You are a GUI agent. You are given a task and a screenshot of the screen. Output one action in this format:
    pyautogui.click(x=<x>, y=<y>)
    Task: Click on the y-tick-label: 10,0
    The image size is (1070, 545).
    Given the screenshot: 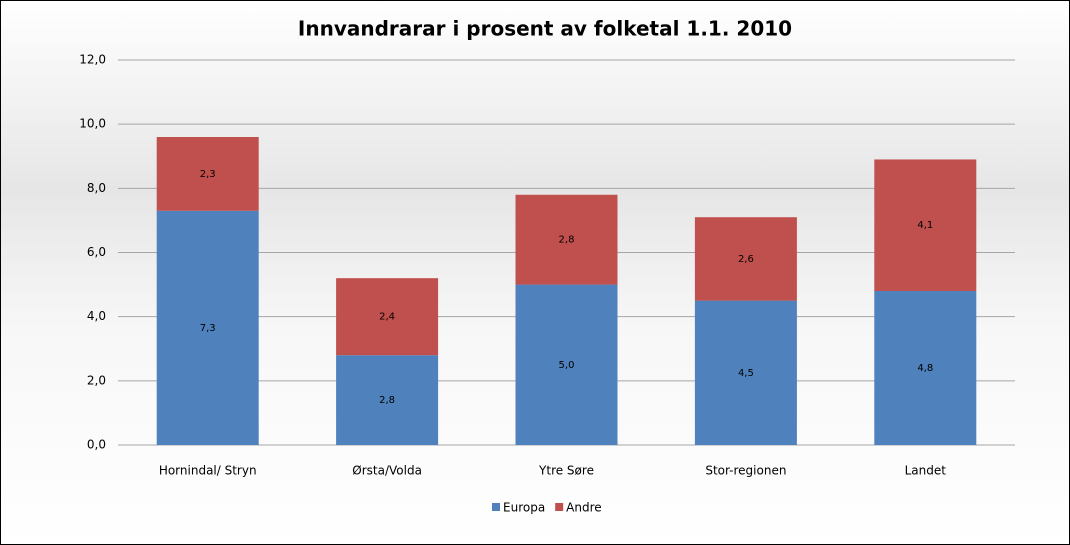 What is the action you would take?
    pyautogui.click(x=92, y=124)
    